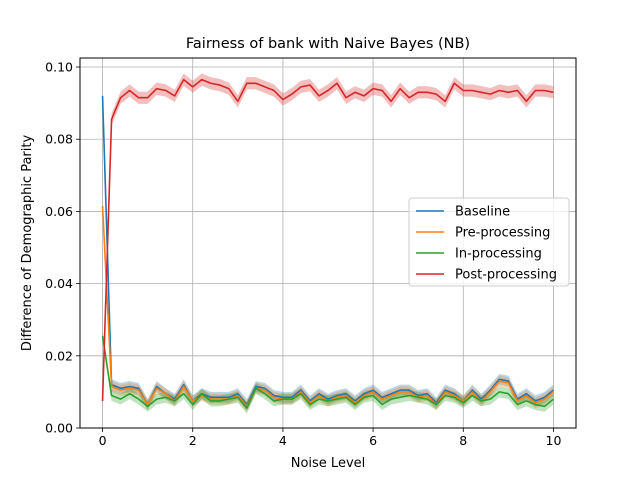  What do you see at coordinates (27, 243) in the screenshot?
I see `y-axis-label: Difference of Demographic Parity` at bounding box center [27, 243].